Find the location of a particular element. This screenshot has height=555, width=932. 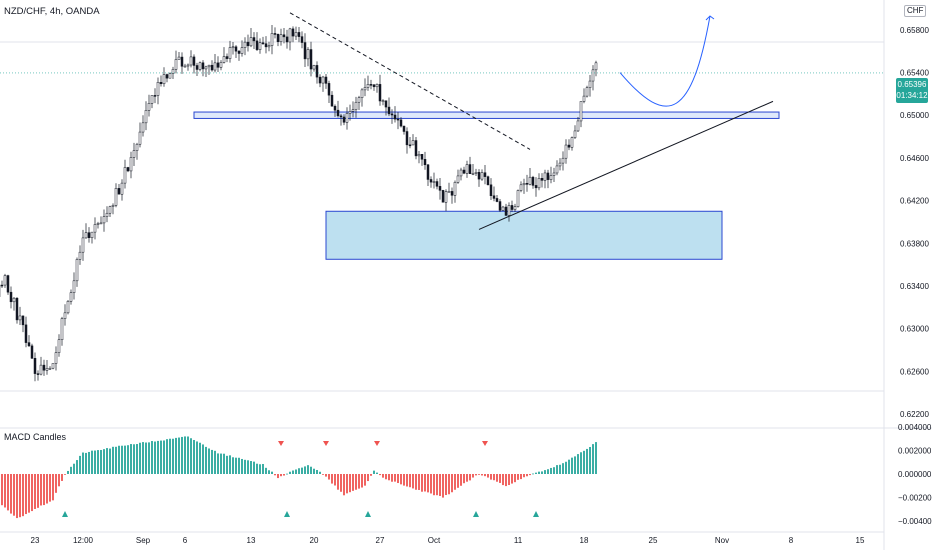

macd-axis-tick-label: 0.000000 is located at coordinates (915, 474).